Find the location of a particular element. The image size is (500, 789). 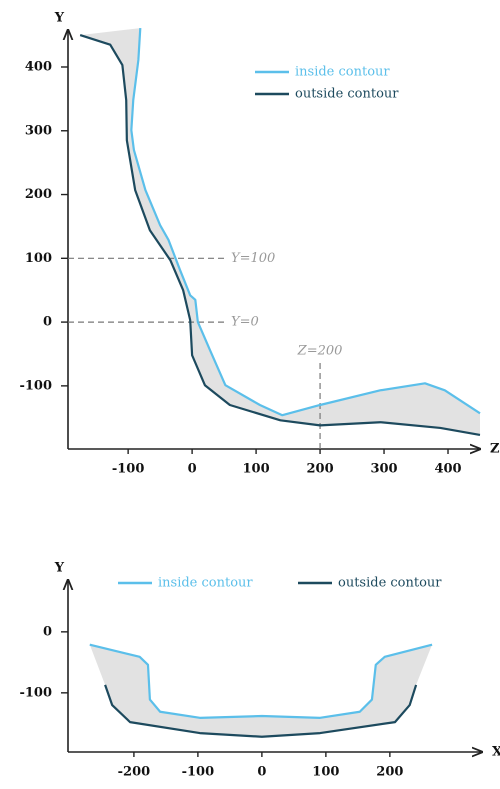

y-tick-label: 300 is located at coordinates (38, 130).